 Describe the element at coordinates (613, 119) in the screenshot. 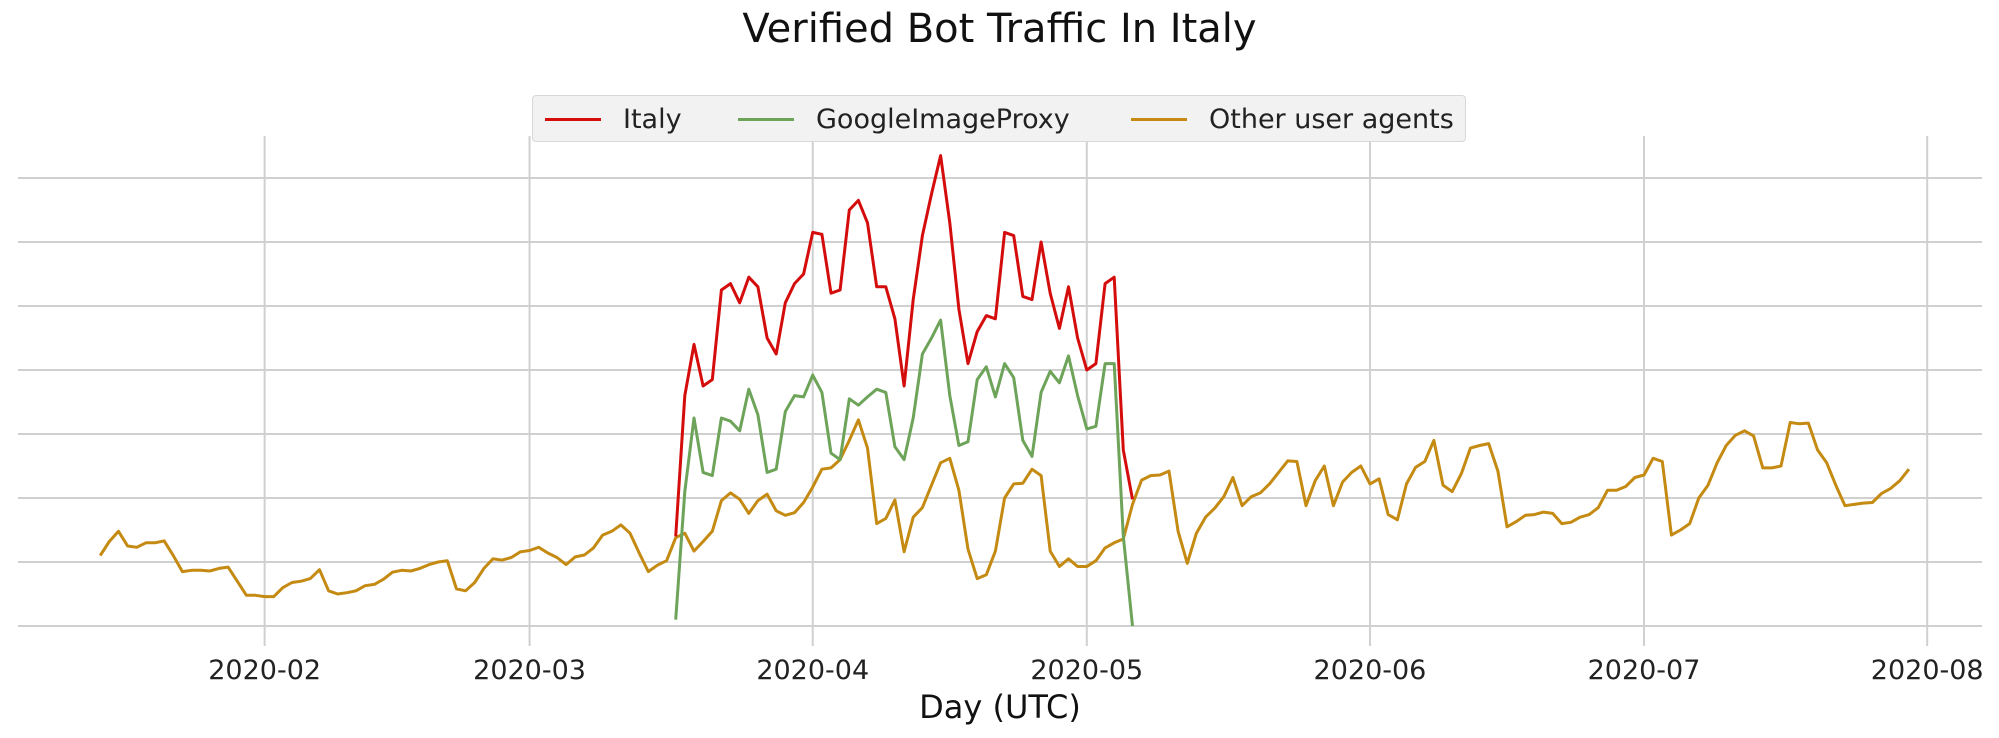

I see `legend-item-italy: Italy` at that location.